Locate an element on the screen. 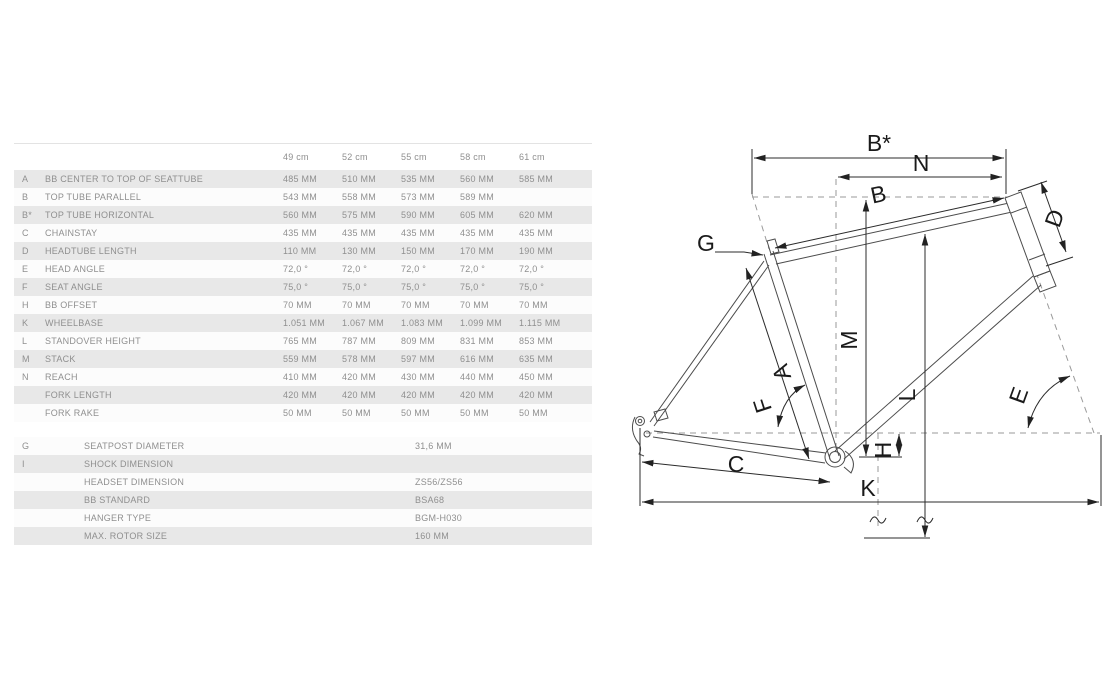 This screenshot has width=1119, height=689. column-header: 61 cm is located at coordinates (532, 157).